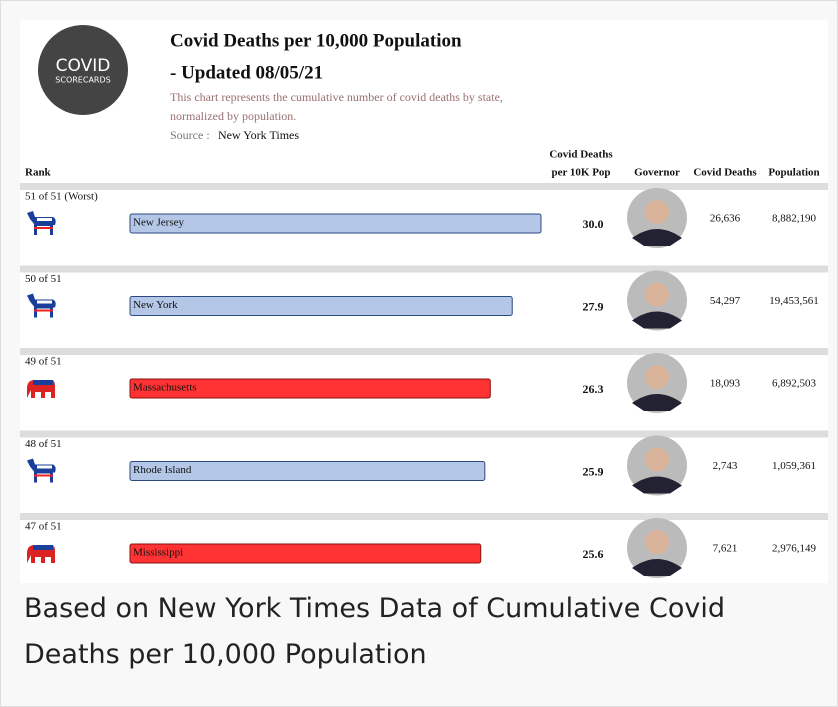 The image size is (838, 707). I want to click on bar-label: Massachusetts, so click(165, 388).